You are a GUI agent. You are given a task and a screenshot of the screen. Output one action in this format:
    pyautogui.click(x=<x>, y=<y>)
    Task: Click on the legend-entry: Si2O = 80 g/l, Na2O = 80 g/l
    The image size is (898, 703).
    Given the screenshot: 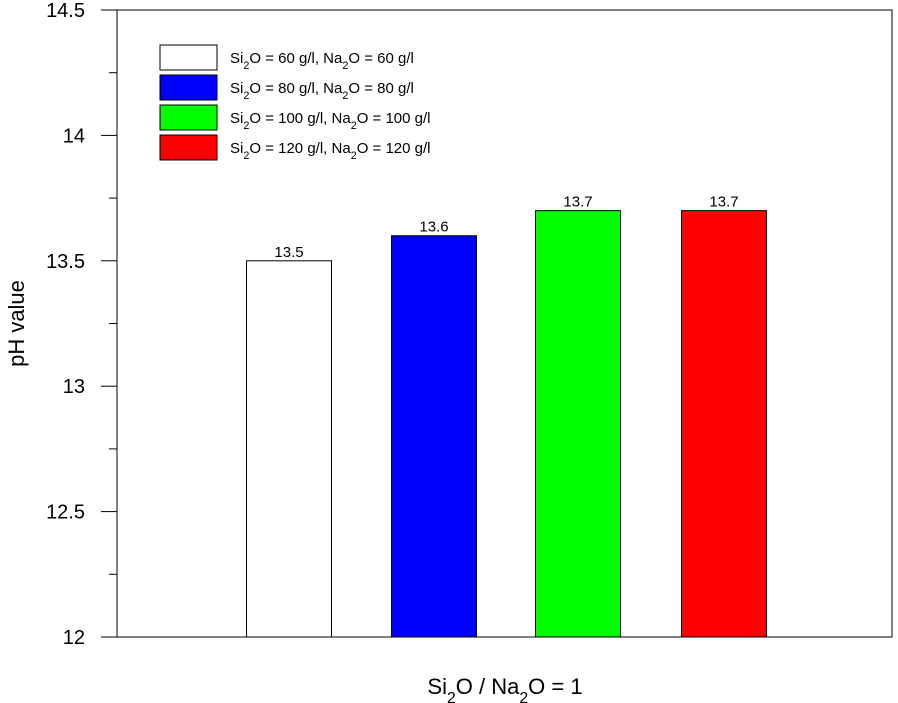 What is the action you would take?
    pyautogui.click(x=322, y=91)
    